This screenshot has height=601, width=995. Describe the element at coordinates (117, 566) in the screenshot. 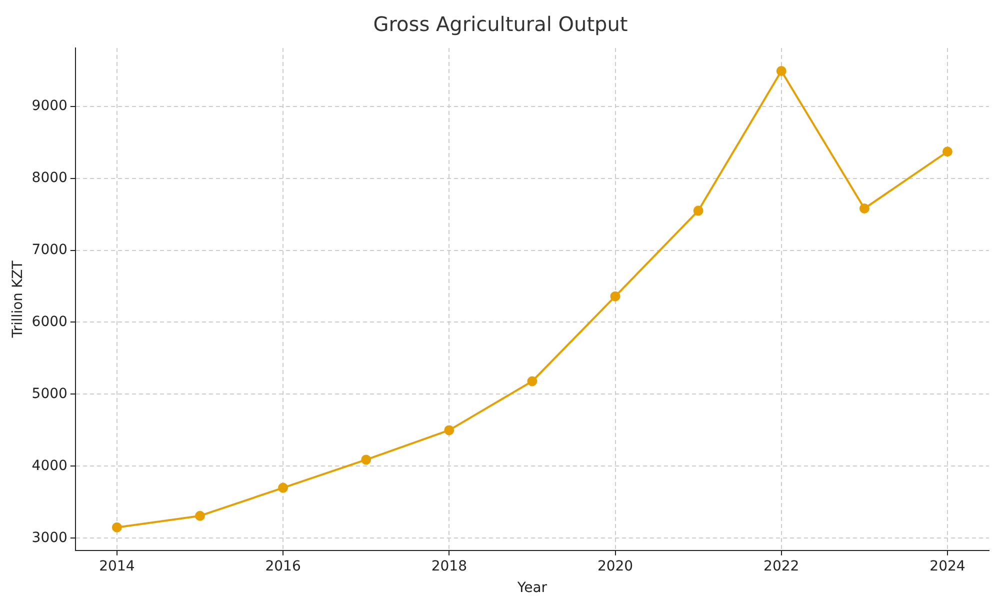

I see `x-tick-label: 2014` at that location.